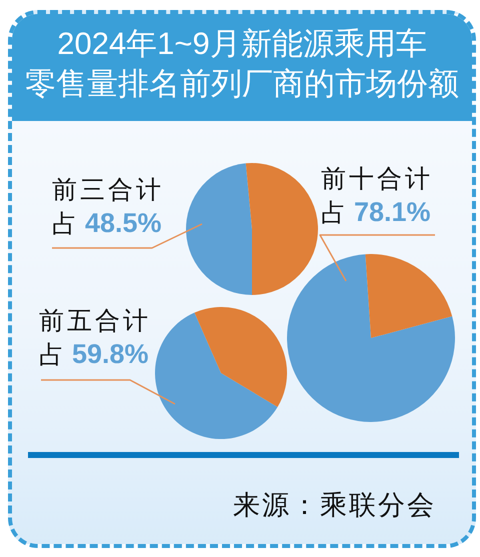  I want to click on slice-label: 前十合计, so click(377, 179).